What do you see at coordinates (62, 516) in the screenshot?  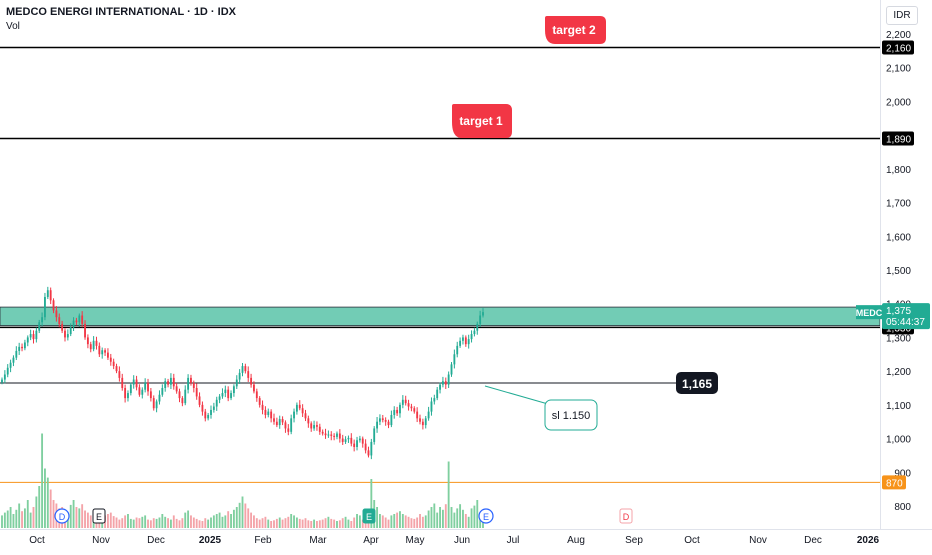 I see `dividend-marker` at bounding box center [62, 516].